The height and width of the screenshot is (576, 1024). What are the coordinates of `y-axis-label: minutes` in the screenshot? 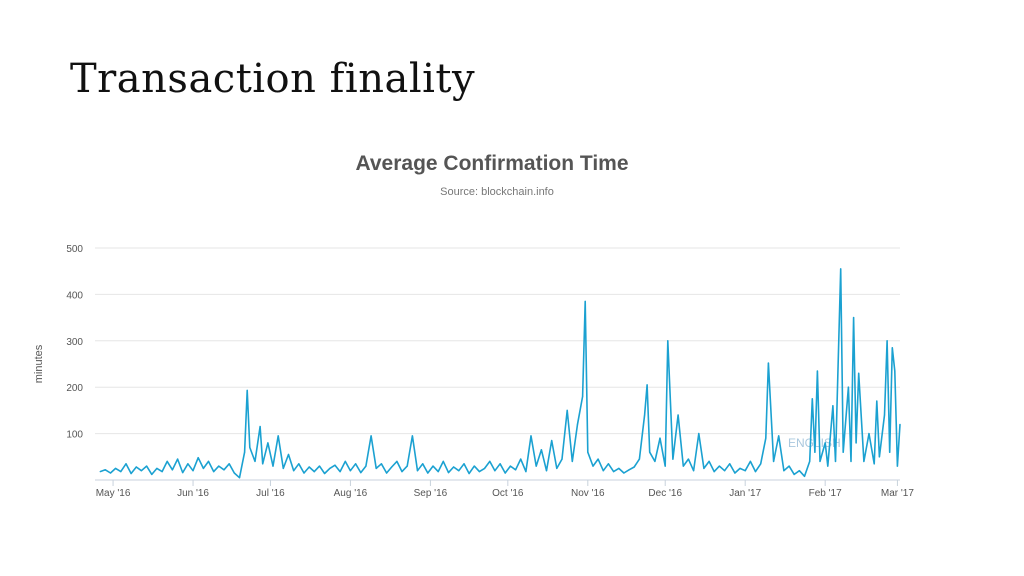 It's located at (39, 363).